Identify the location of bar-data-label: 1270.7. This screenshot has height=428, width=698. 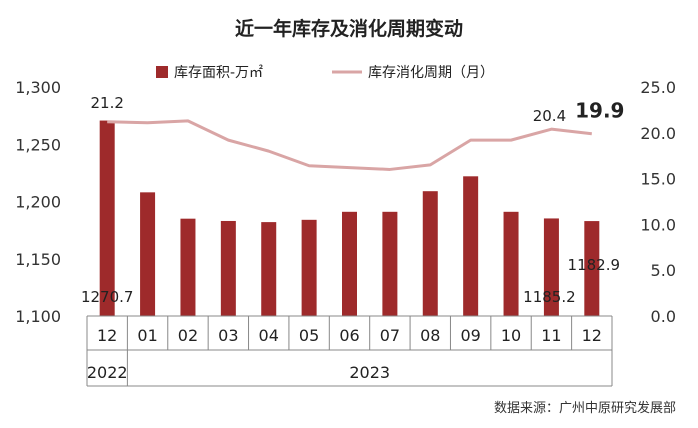
(107, 297).